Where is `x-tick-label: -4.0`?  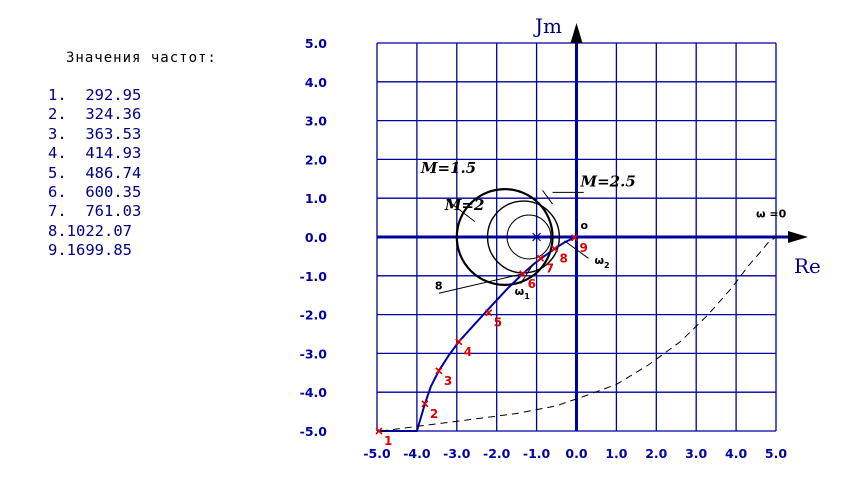
x-tick-label: -4.0 is located at coordinates (417, 453).